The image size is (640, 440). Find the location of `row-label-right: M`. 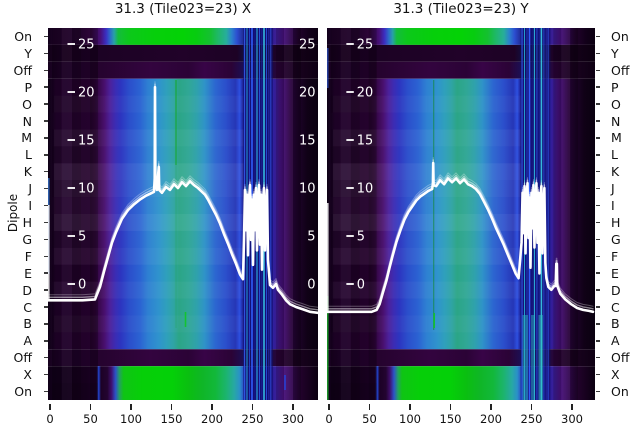

row-label-right: M is located at coordinates (616, 138).